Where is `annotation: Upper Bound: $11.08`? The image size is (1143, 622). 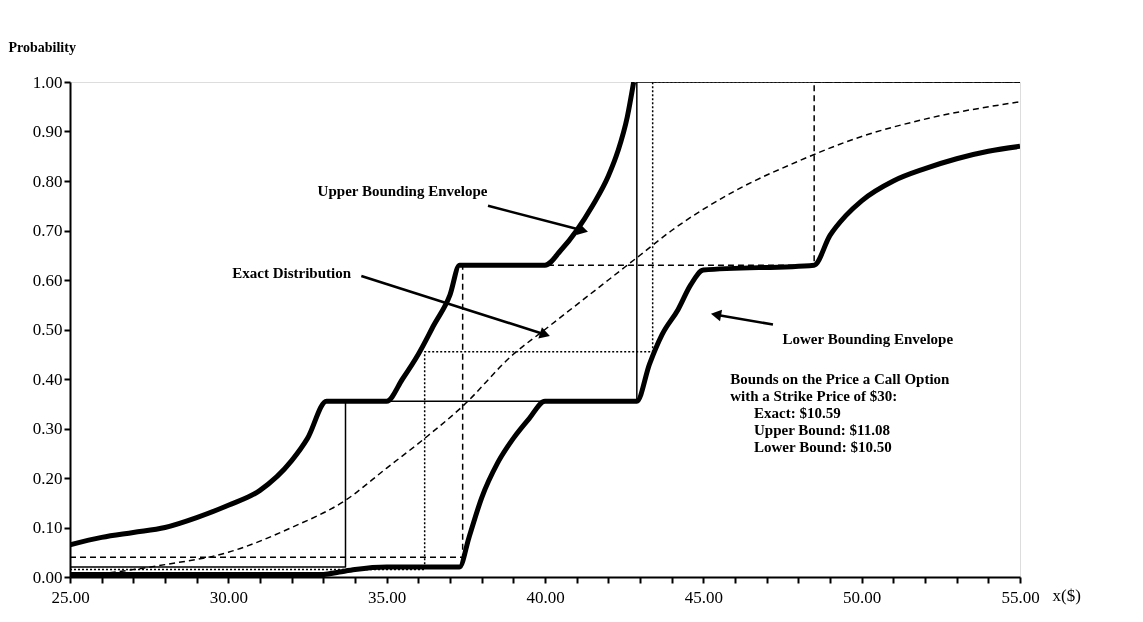 annotation: Upper Bound: $11.08 is located at coordinates (822, 430).